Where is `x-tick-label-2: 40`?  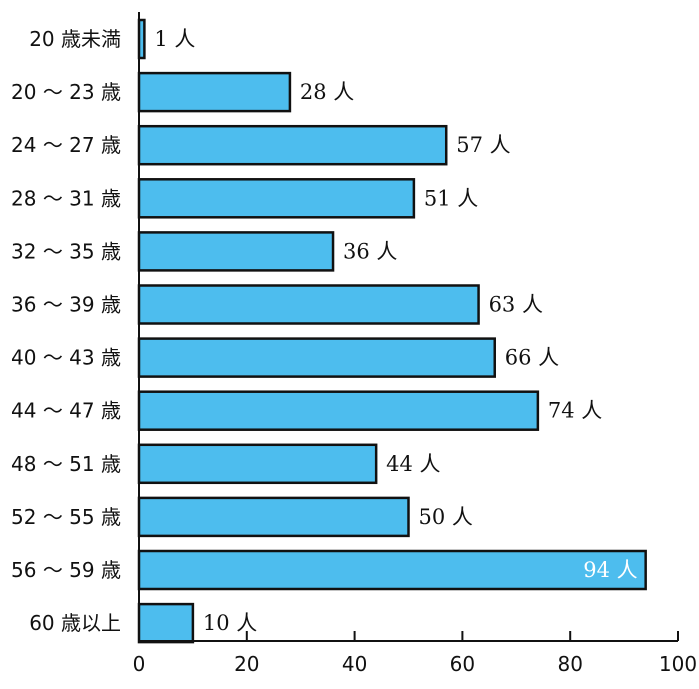
x-tick-label-2: 40 is located at coordinates (354, 664).